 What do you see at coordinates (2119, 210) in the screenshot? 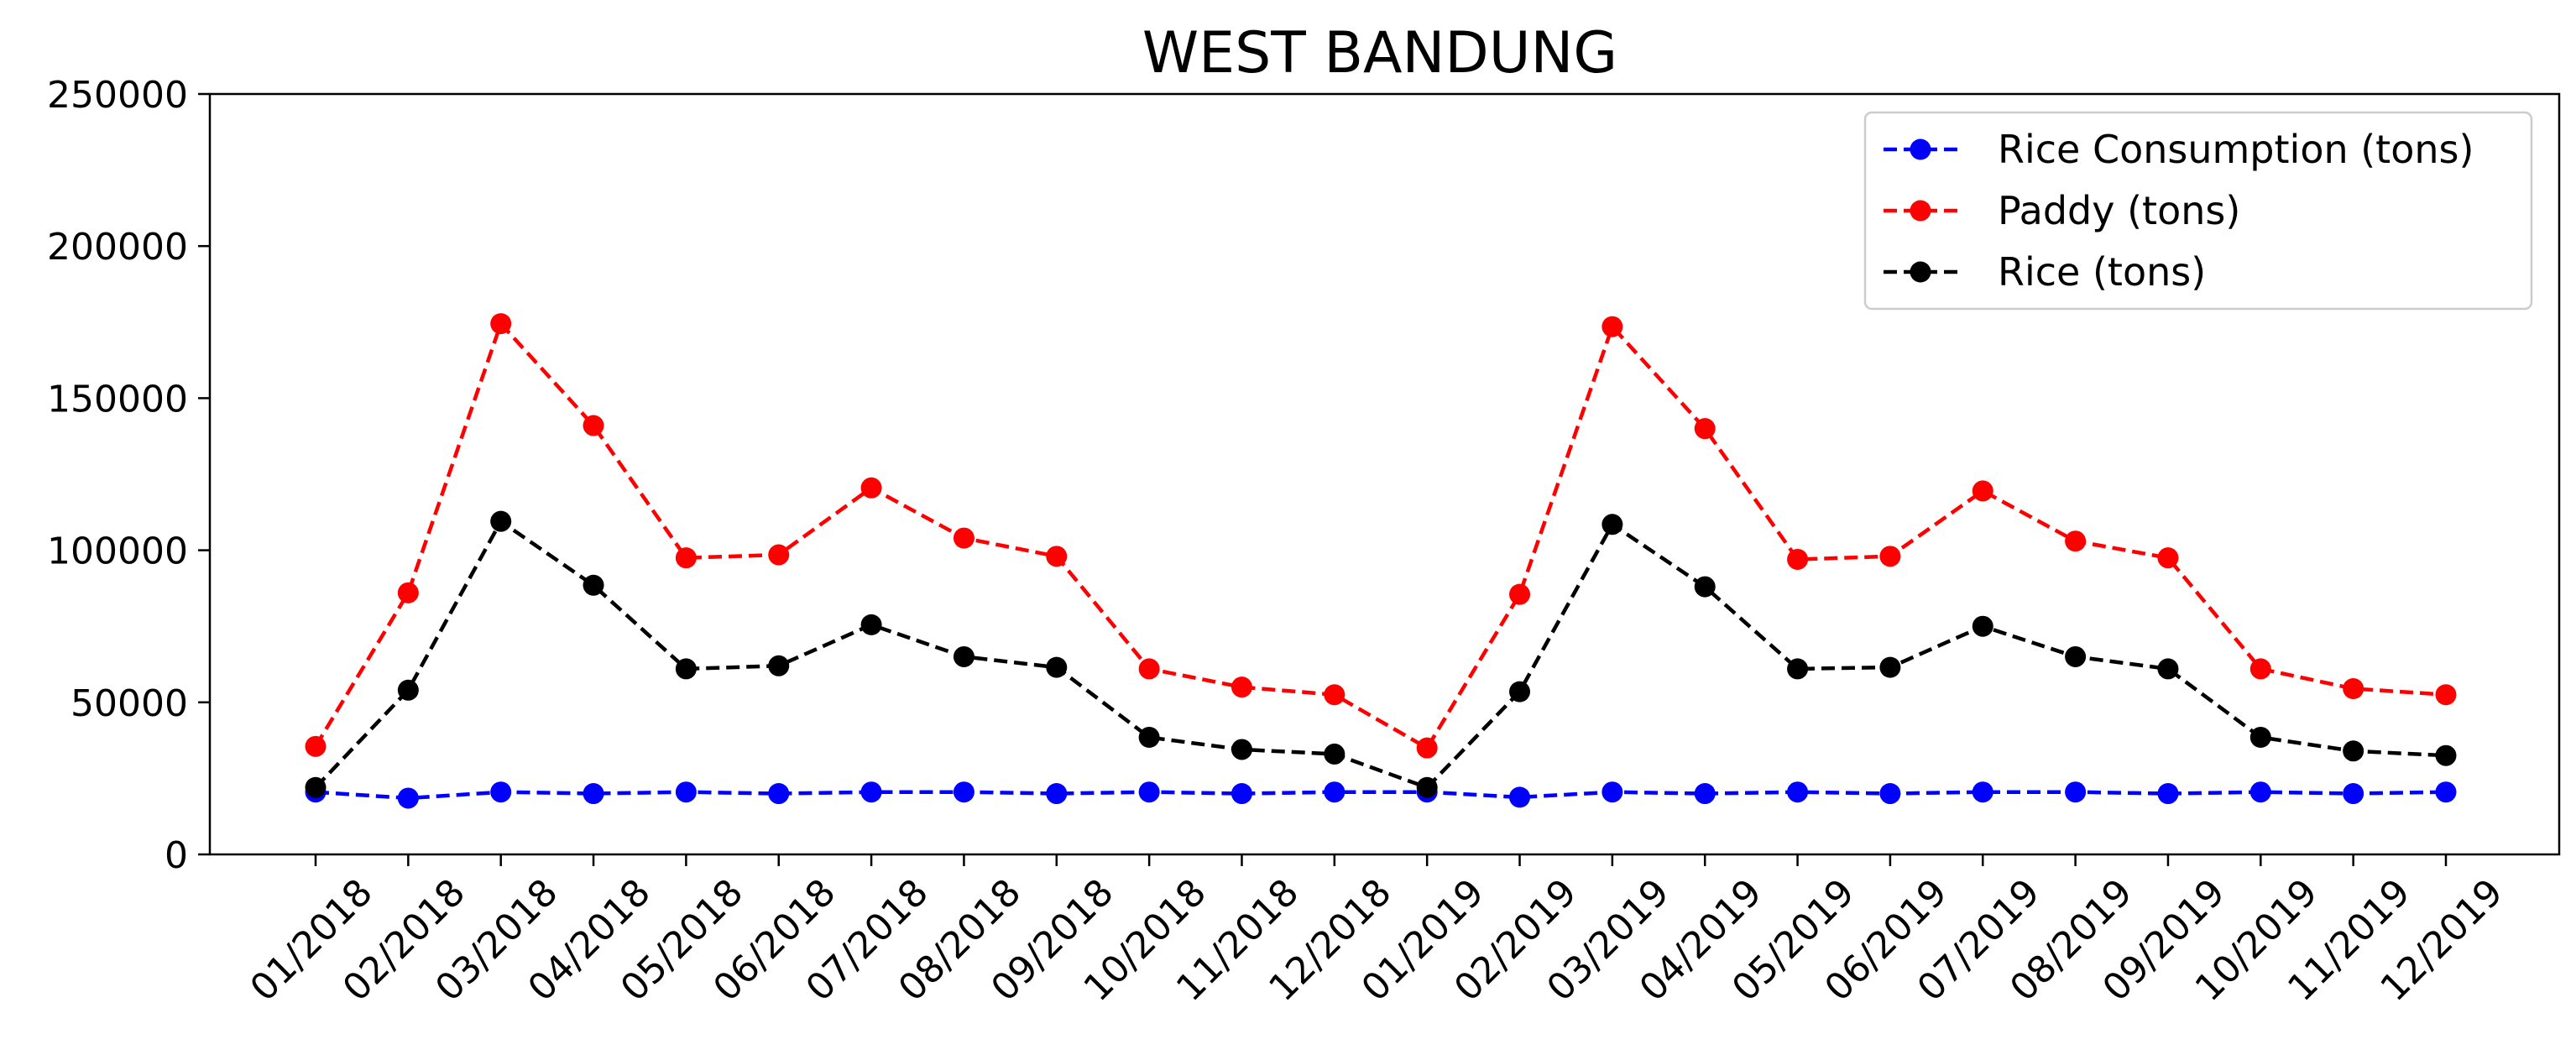
I see `legend-label: Paddy (tons)` at bounding box center [2119, 210].